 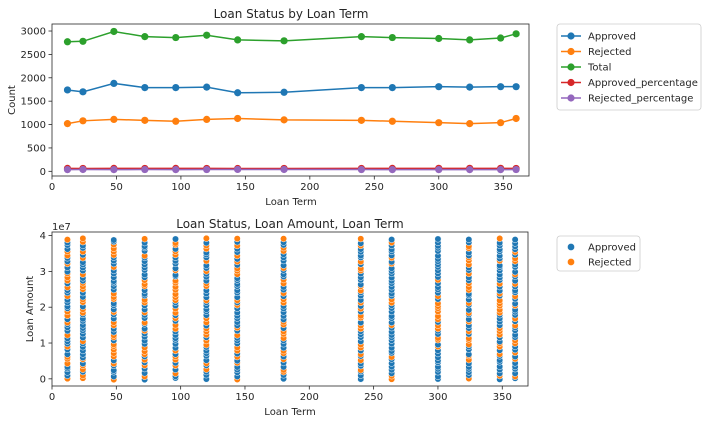 What do you see at coordinates (33, 55) in the screenshot?
I see `line-chart-ytick-label: 2500` at bounding box center [33, 55].